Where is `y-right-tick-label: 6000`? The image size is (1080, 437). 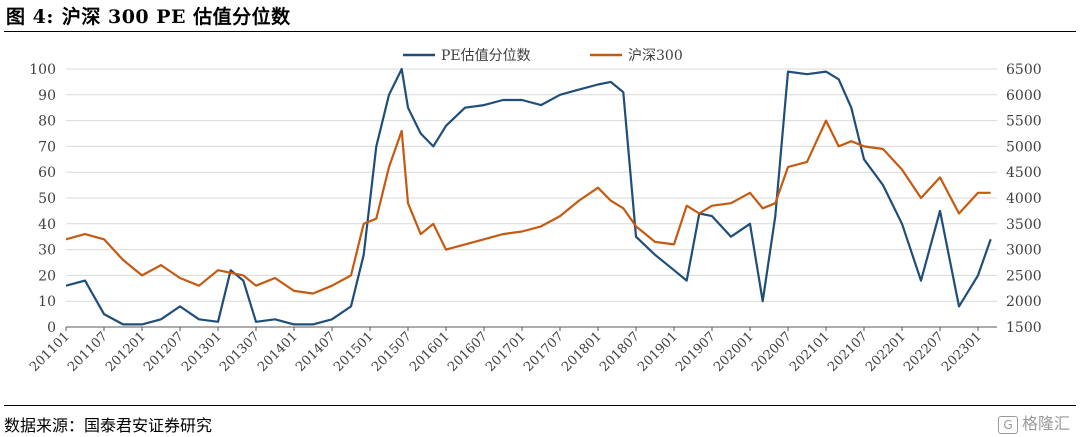
y-right-tick-label: 6000 is located at coordinates (1024, 96).